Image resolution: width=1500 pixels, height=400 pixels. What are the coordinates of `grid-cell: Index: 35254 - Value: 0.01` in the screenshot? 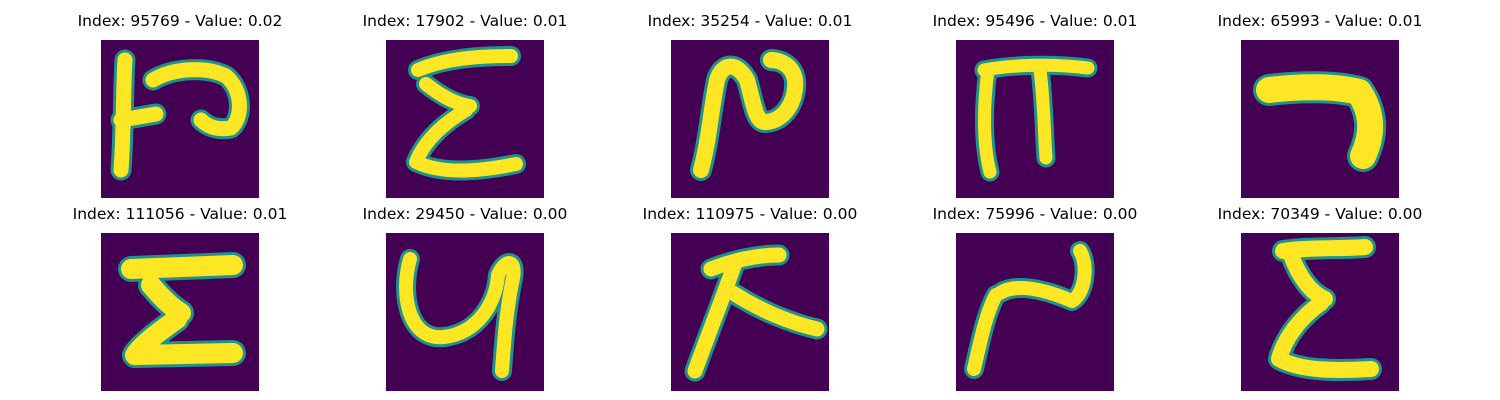 It's located at (750, 102).